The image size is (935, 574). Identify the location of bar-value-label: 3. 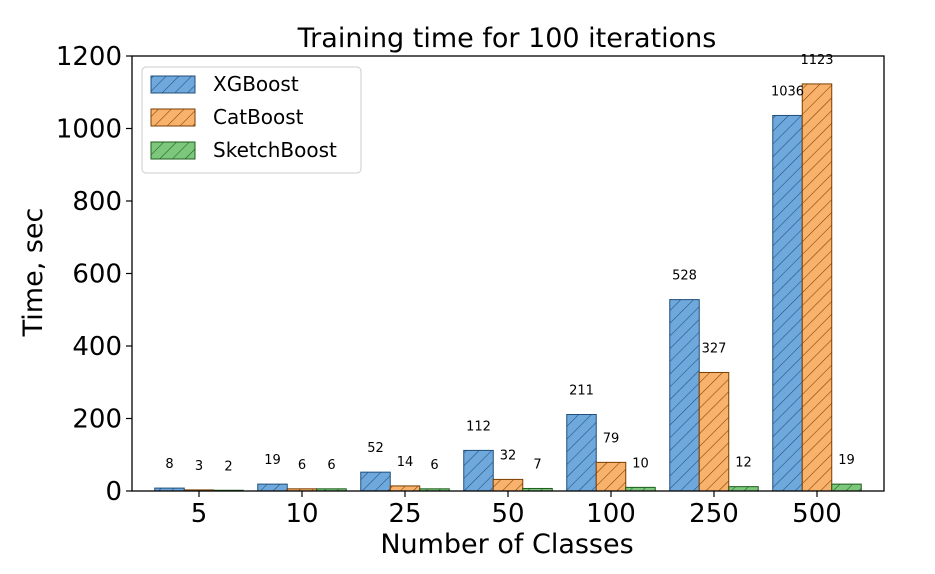
(199, 466).